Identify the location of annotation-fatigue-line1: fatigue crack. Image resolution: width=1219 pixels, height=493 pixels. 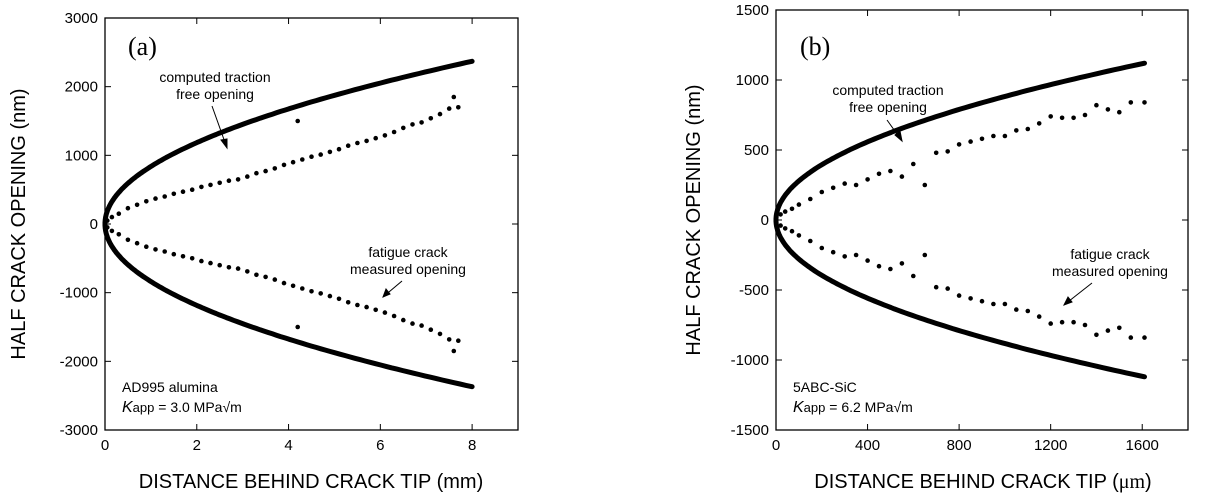
(408, 252).